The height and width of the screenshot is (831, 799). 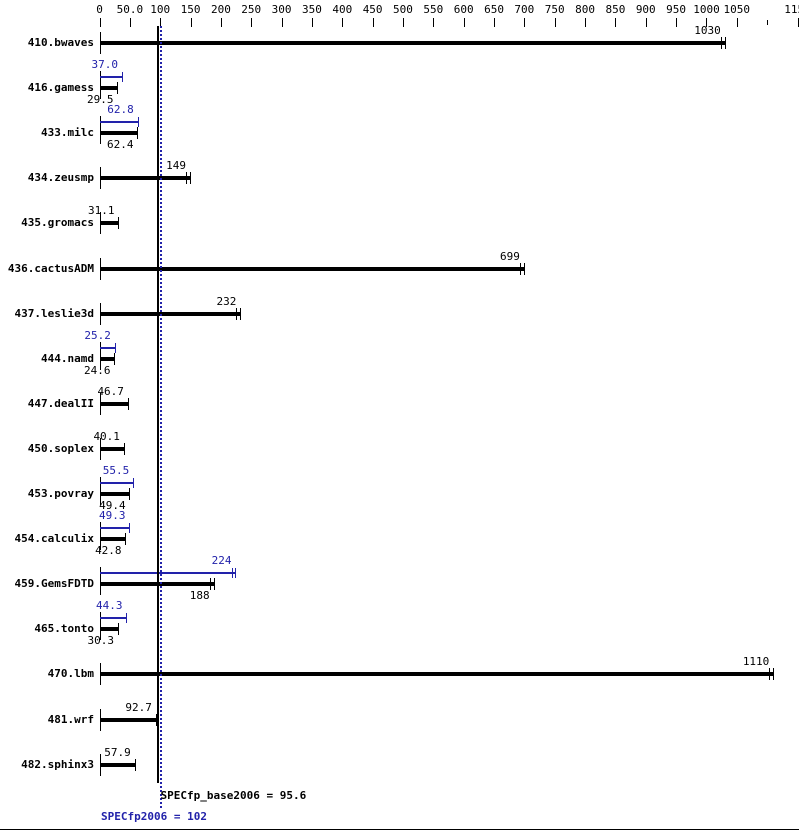 What do you see at coordinates (138, 707) in the screenshot?
I see `bar-base-value: 92.7` at bounding box center [138, 707].